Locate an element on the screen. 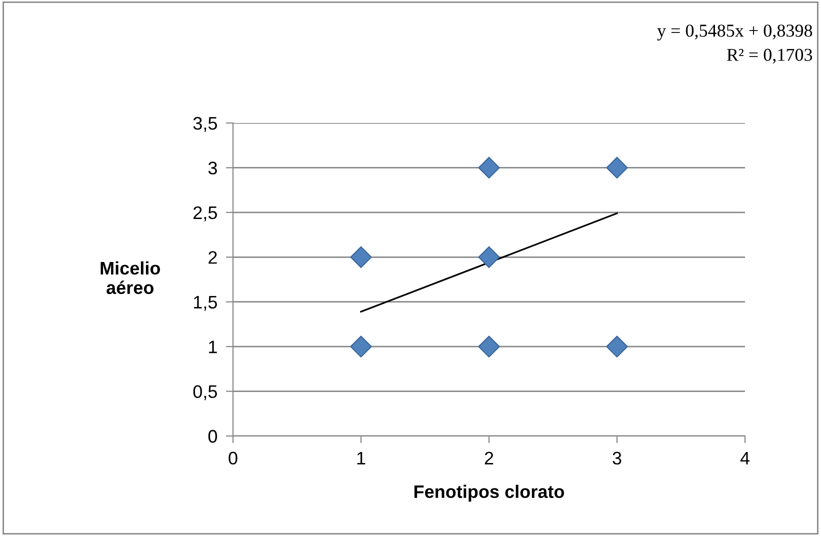 Image resolution: width=821 pixels, height=536 pixels. y-tick-label: 2 is located at coordinates (212, 257).